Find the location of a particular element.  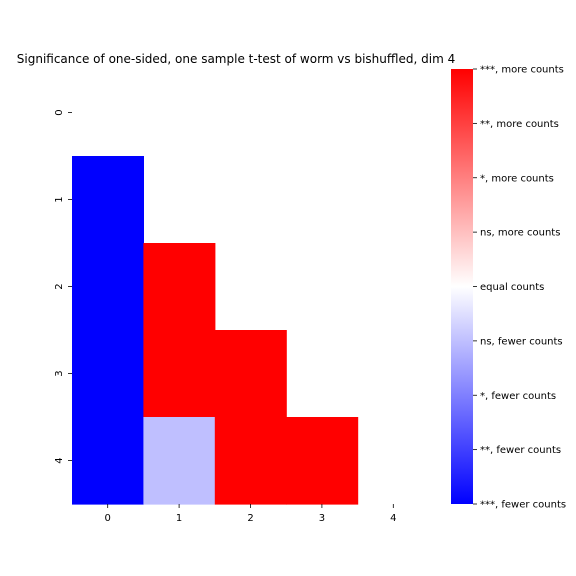

y-tick-label-0: 0 is located at coordinates (59, 112).